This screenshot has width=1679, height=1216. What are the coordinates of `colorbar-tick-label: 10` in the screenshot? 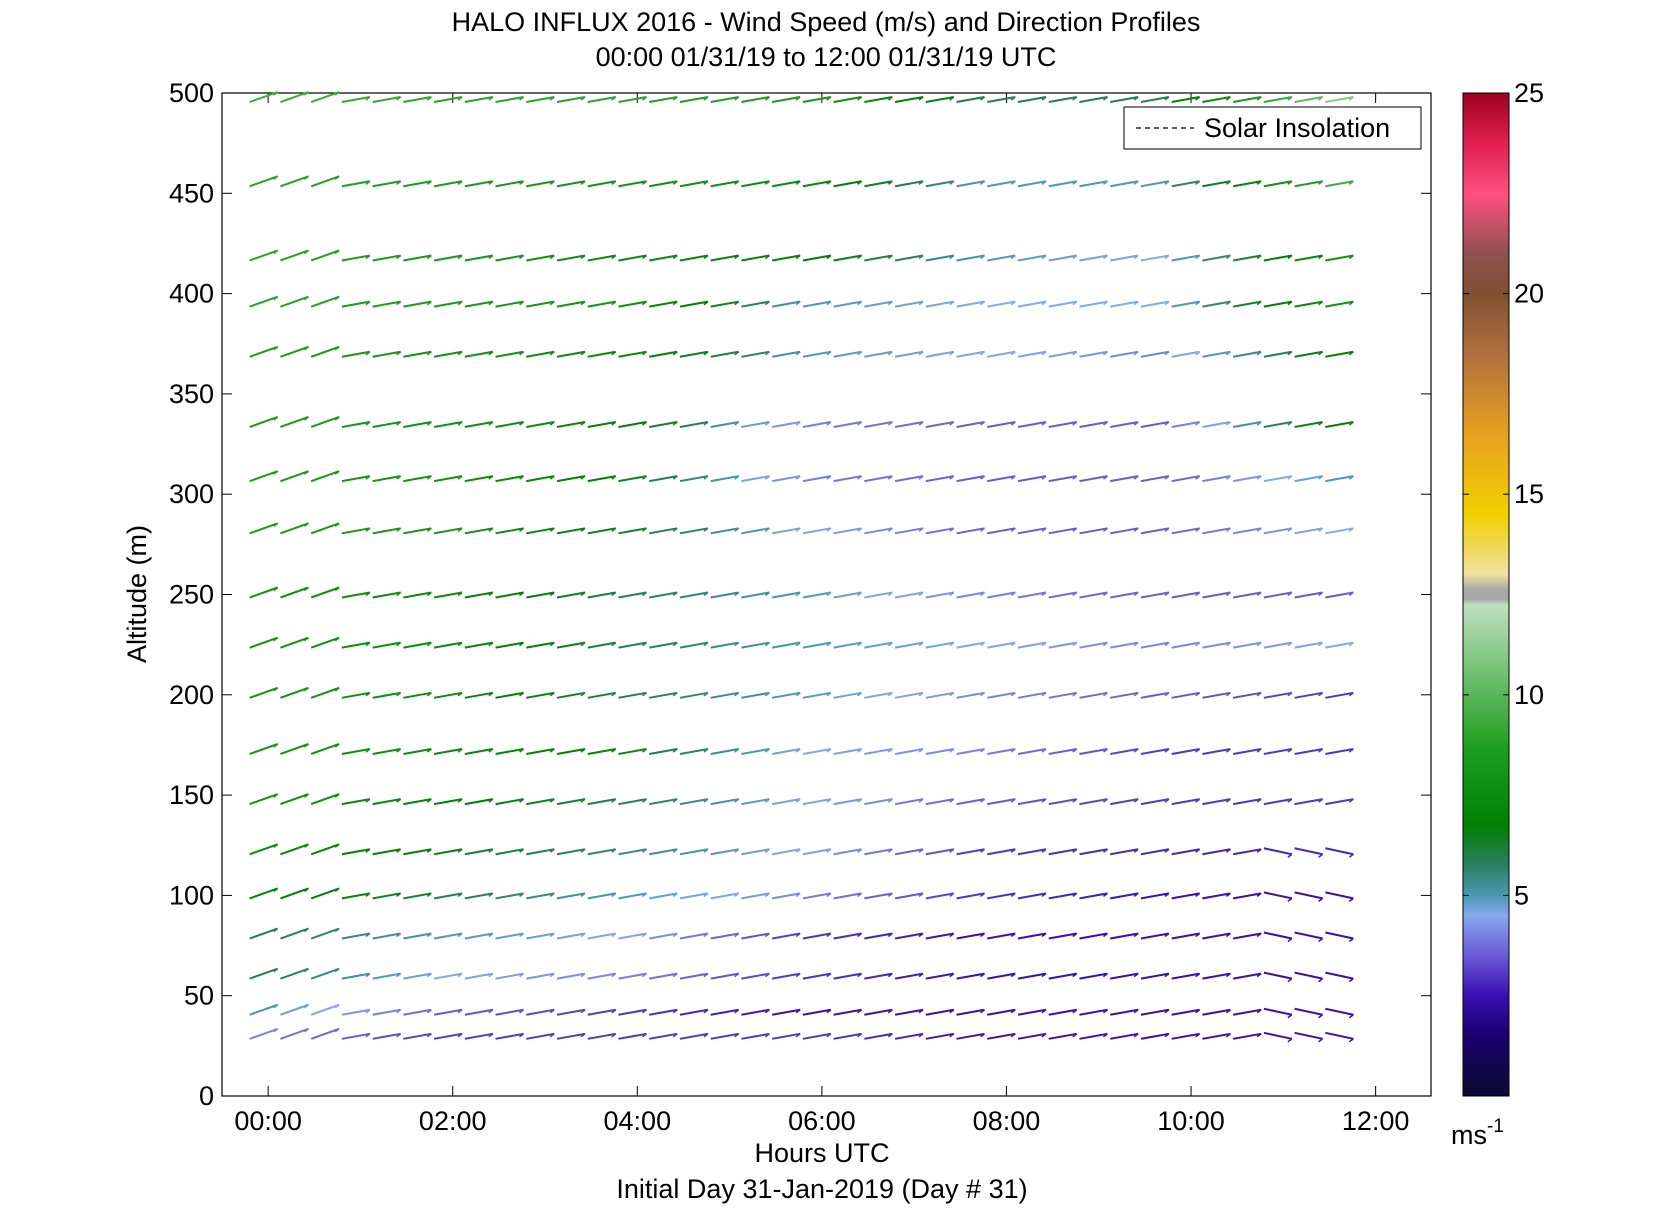 It's located at (1529, 695).